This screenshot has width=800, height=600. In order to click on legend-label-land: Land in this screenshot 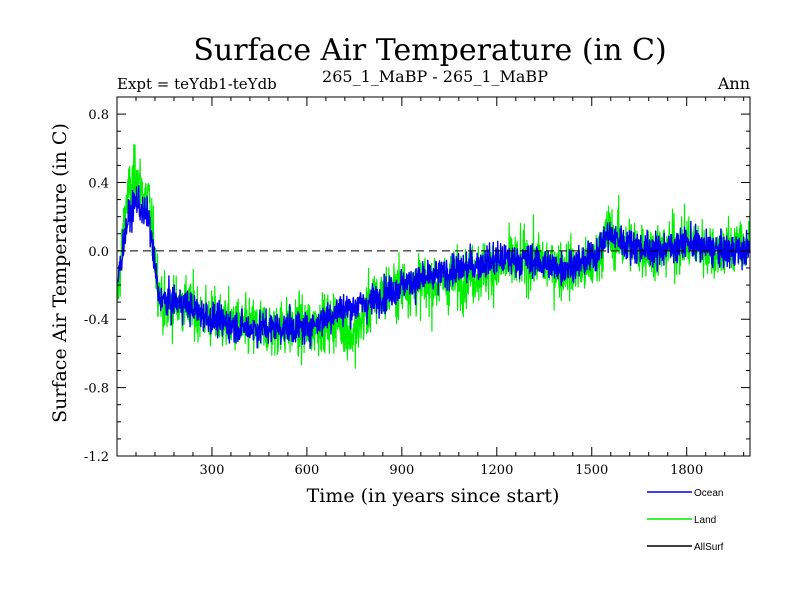, I will do `click(705, 520)`.